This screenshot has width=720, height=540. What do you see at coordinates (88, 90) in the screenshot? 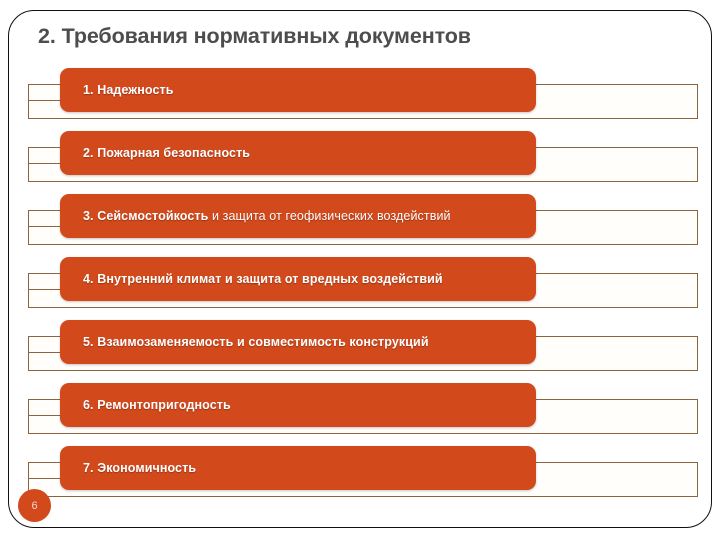
I see `list-item-index: 1.` at bounding box center [88, 90].